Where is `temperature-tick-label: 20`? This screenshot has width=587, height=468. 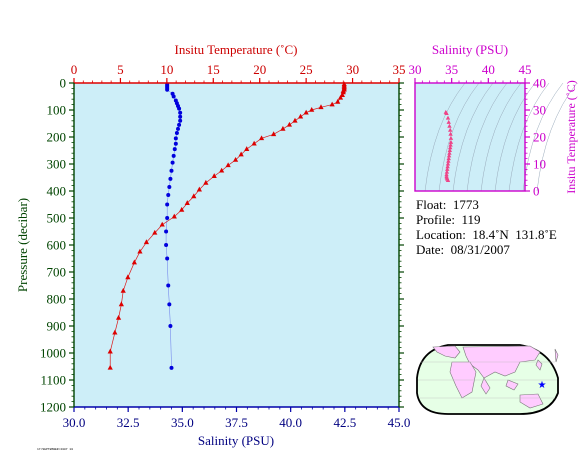 temperature-tick-label: 20 is located at coordinates (259, 69).